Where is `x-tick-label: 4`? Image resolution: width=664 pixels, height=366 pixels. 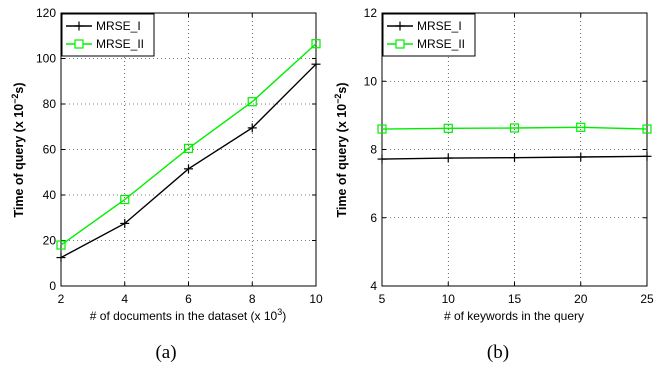 x-tick-label: 4 is located at coordinates (124, 299).